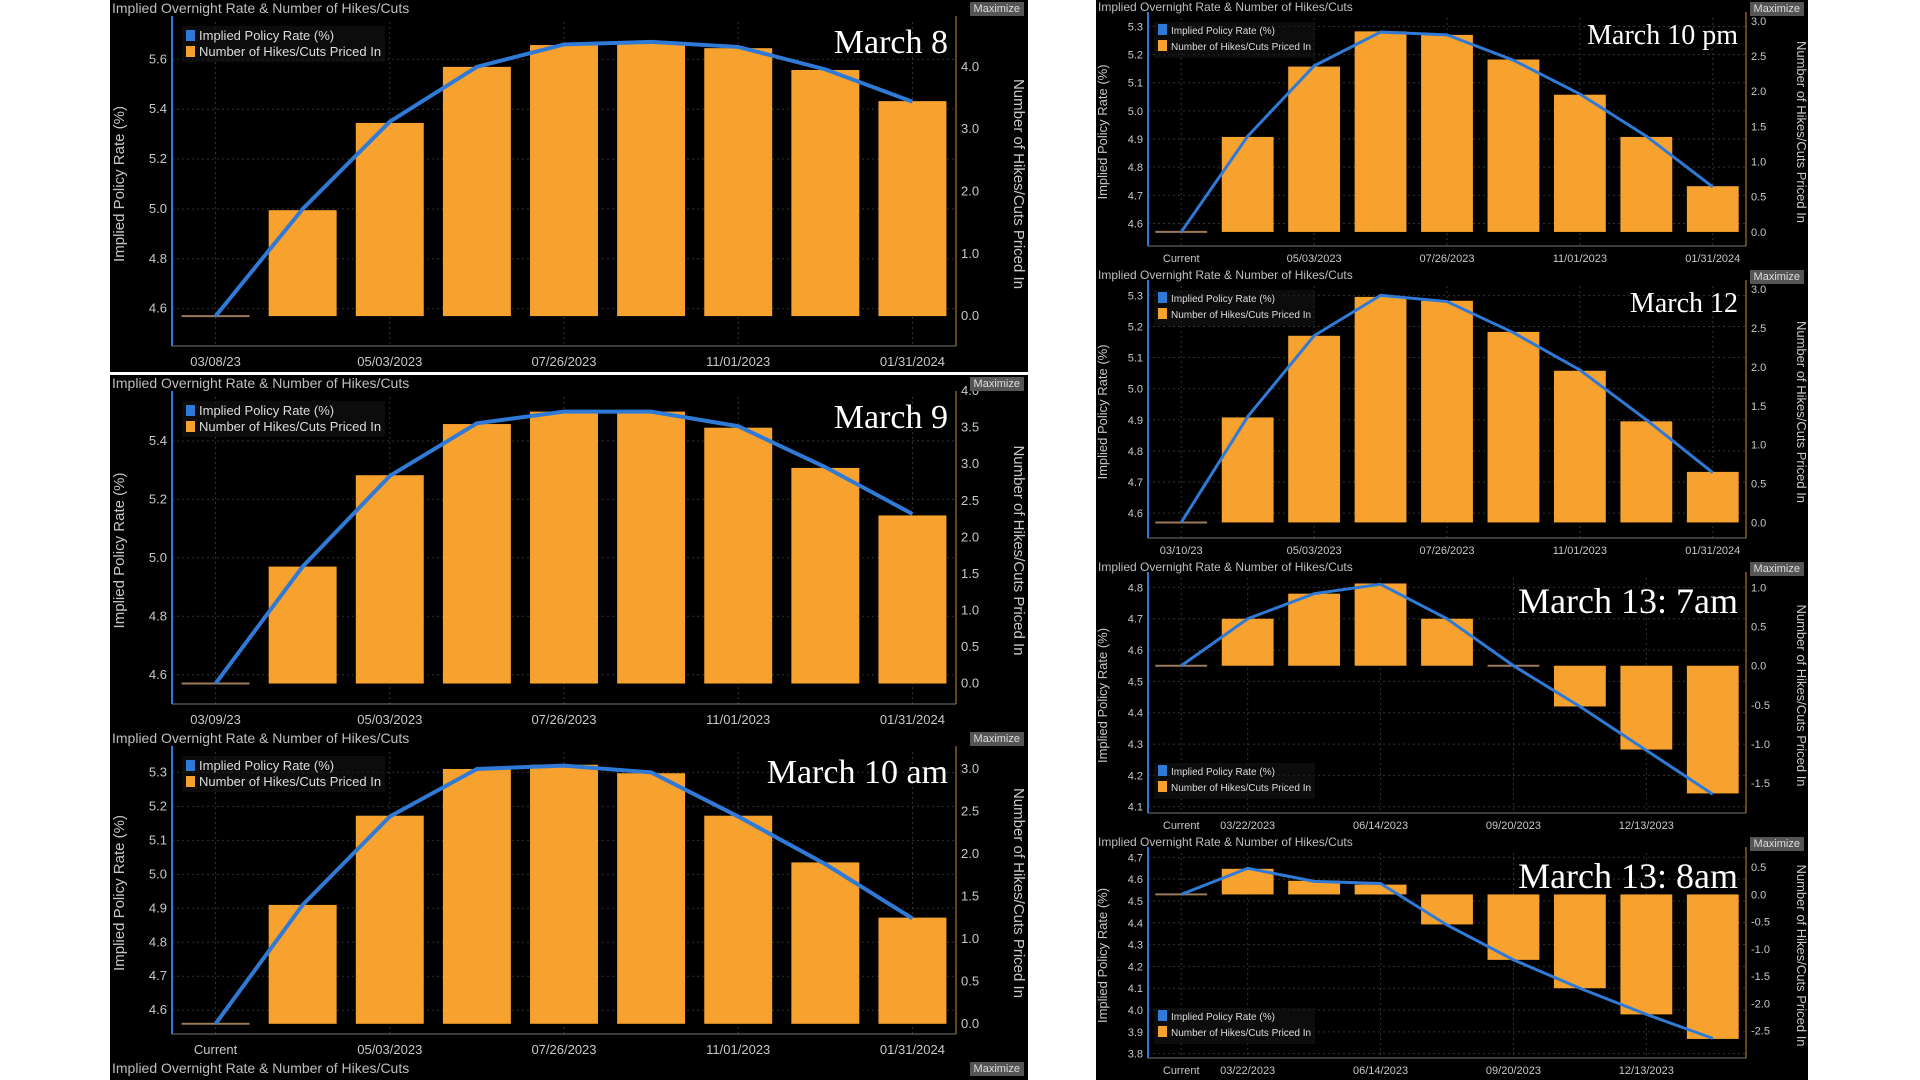 This screenshot has height=1080, width=1920. What do you see at coordinates (857, 772) in the screenshot?
I see `chart-date-label: March 10 am` at bounding box center [857, 772].